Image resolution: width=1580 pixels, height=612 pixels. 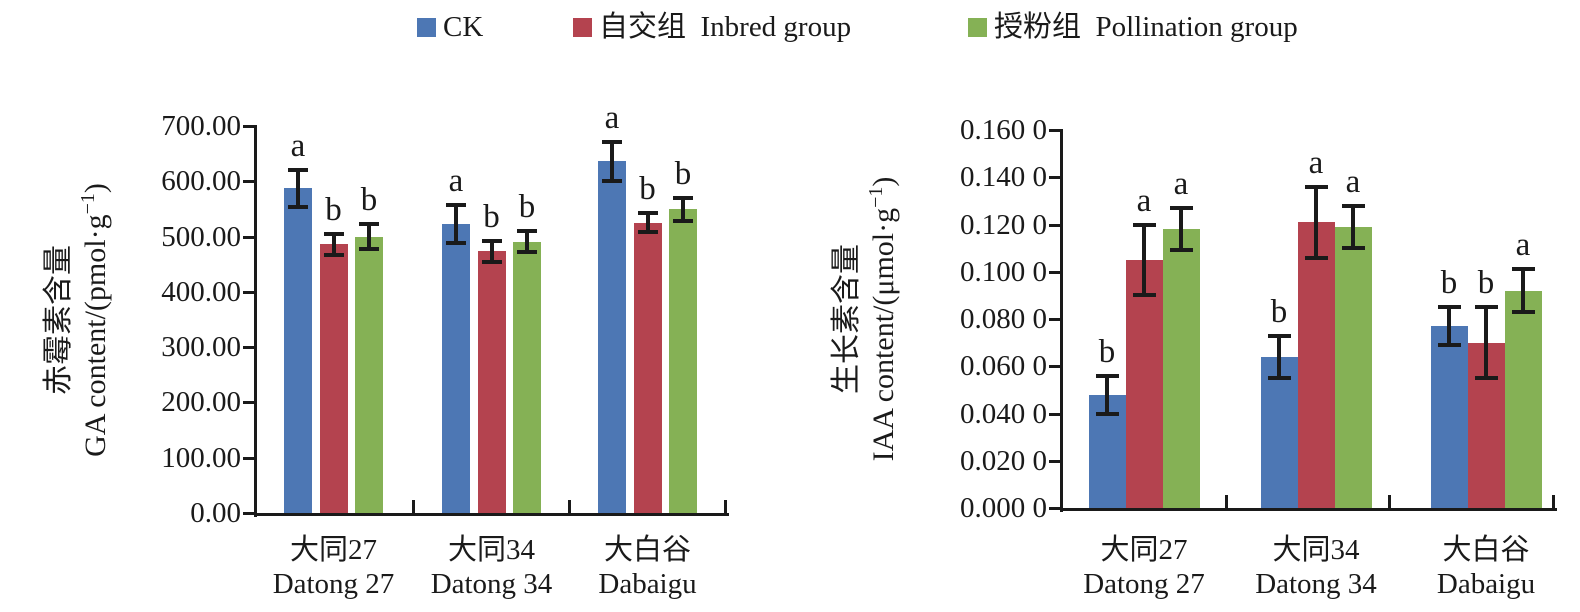 I want to click on y-axis-title-en-suffix: ), so click(x=883, y=181).